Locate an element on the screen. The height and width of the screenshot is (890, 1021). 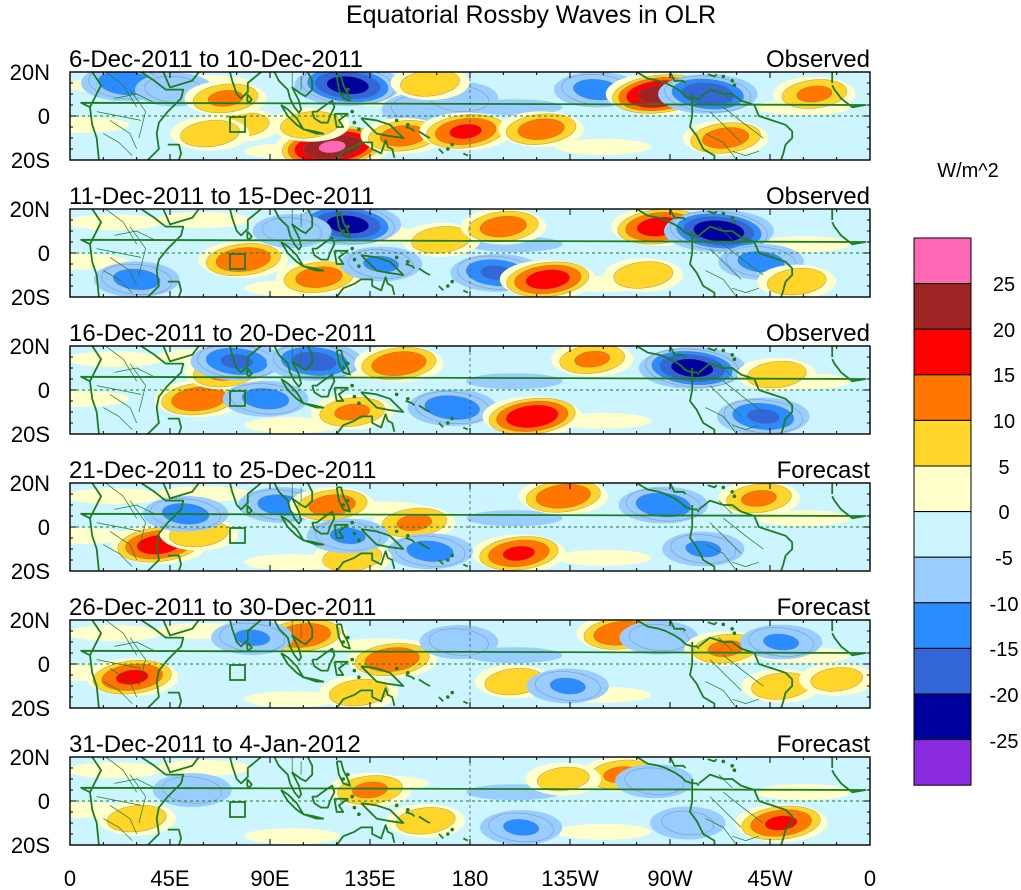
lat-label-south: 20S is located at coordinates (30, 297).